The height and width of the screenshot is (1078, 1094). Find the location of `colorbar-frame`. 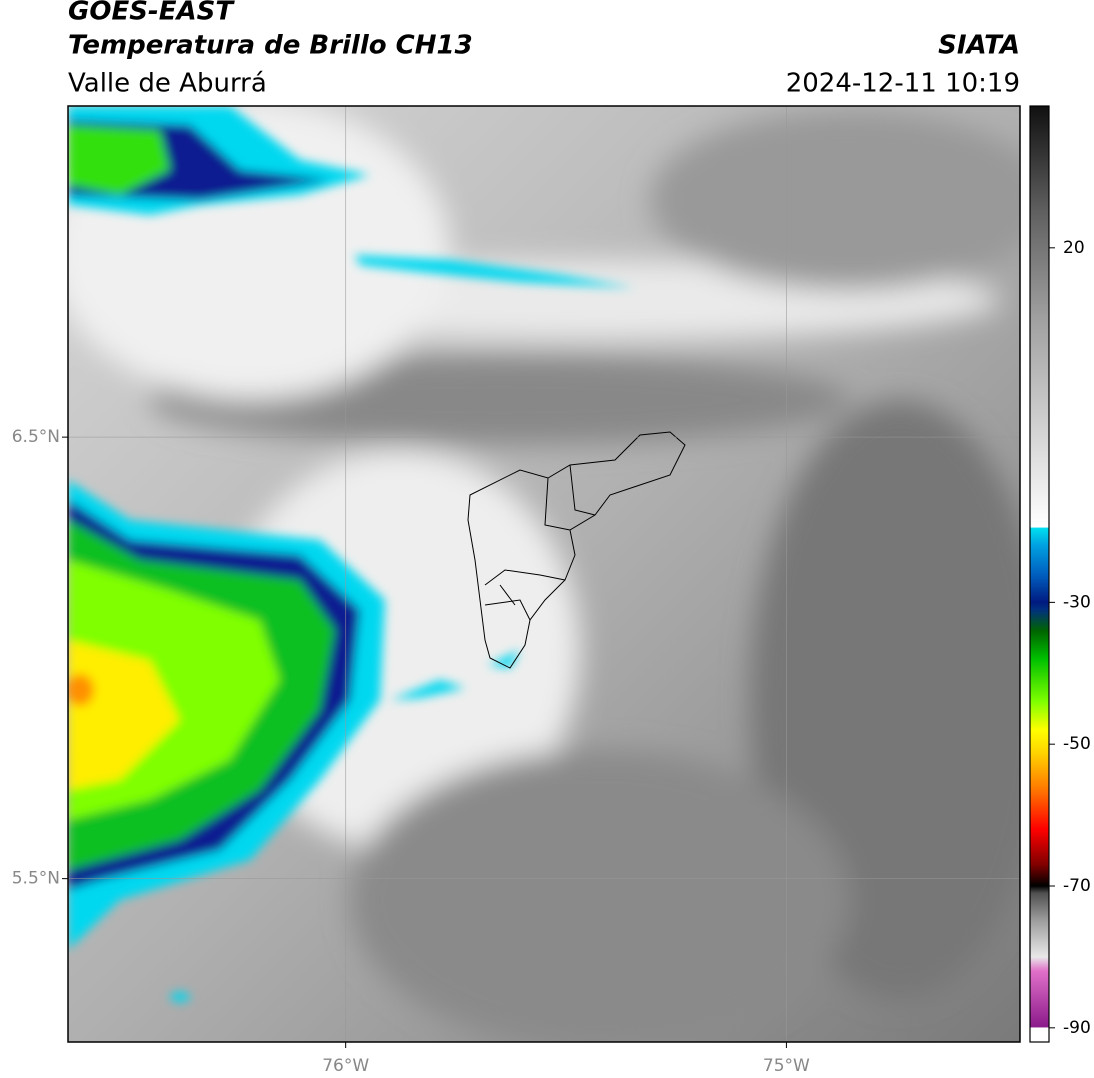

colorbar-frame is located at coordinates (1039, 574).